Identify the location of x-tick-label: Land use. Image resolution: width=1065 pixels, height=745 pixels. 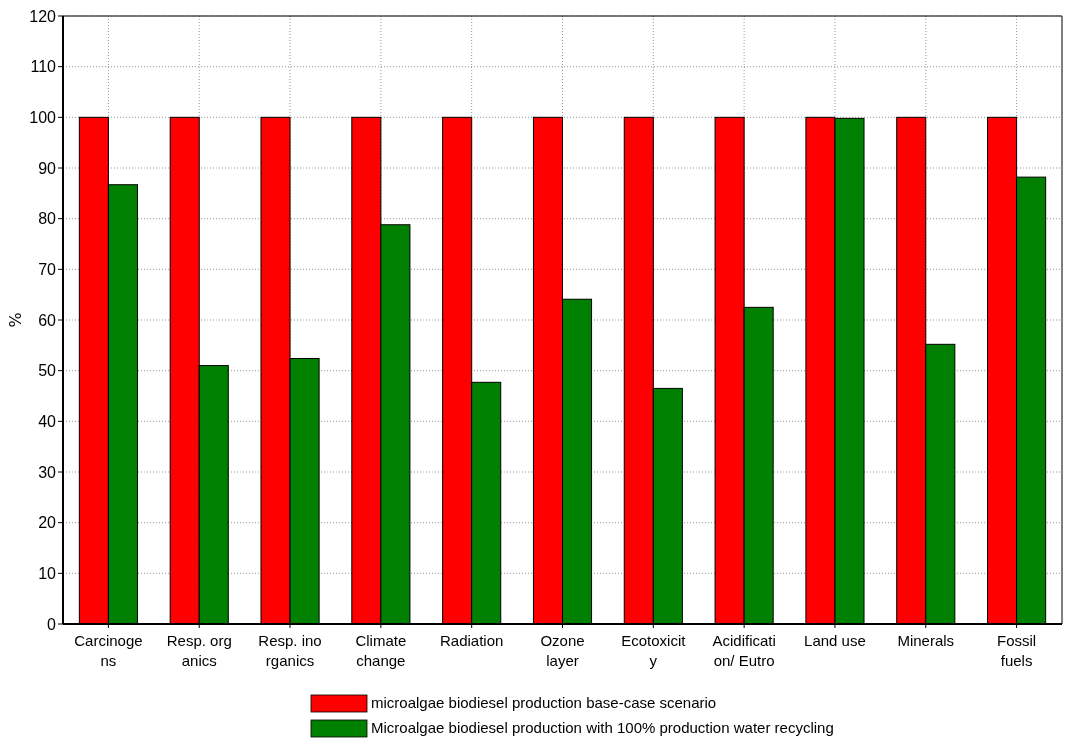
(835, 640).